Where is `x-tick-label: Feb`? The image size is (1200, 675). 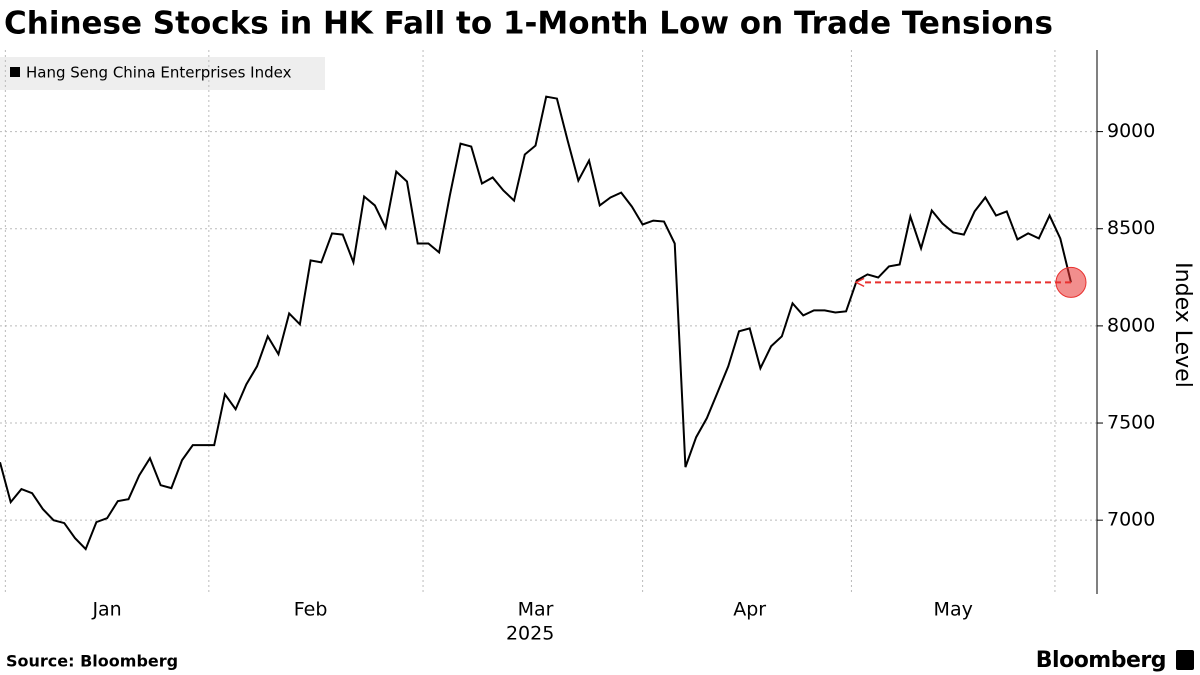
x-tick-label: Feb is located at coordinates (311, 610).